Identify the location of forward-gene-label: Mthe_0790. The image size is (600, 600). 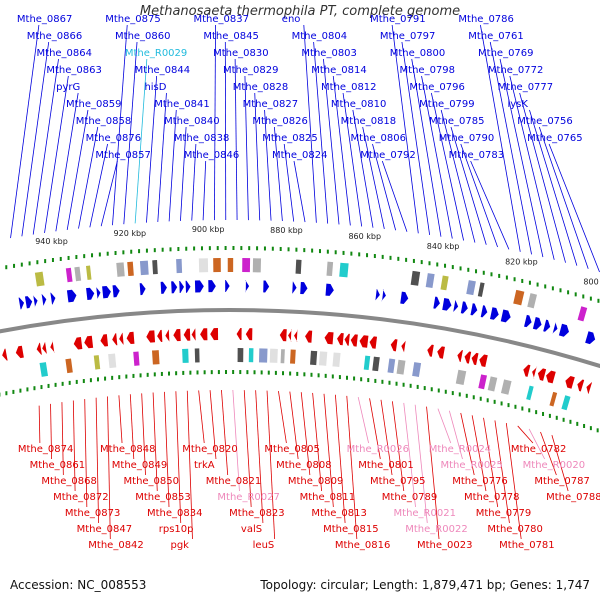
(467, 138).